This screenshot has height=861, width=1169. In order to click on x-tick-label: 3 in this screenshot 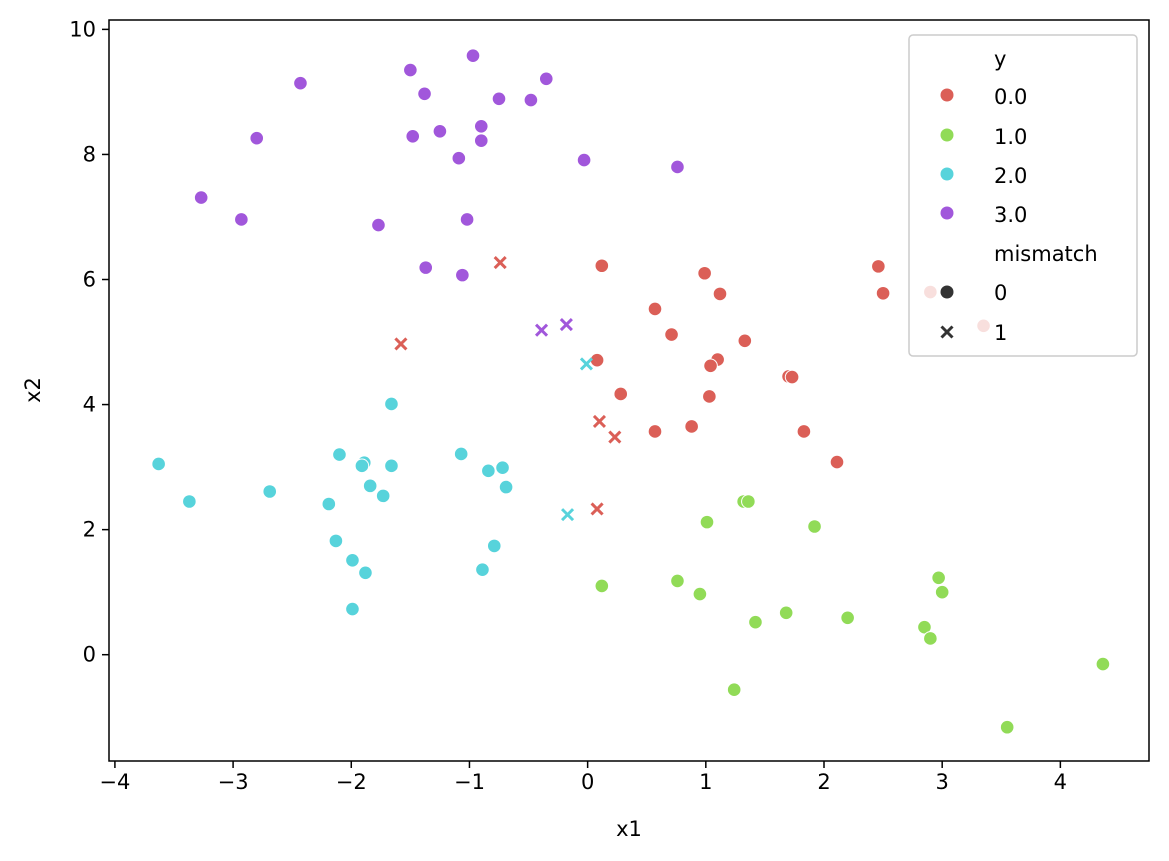, I will do `click(941, 782)`.